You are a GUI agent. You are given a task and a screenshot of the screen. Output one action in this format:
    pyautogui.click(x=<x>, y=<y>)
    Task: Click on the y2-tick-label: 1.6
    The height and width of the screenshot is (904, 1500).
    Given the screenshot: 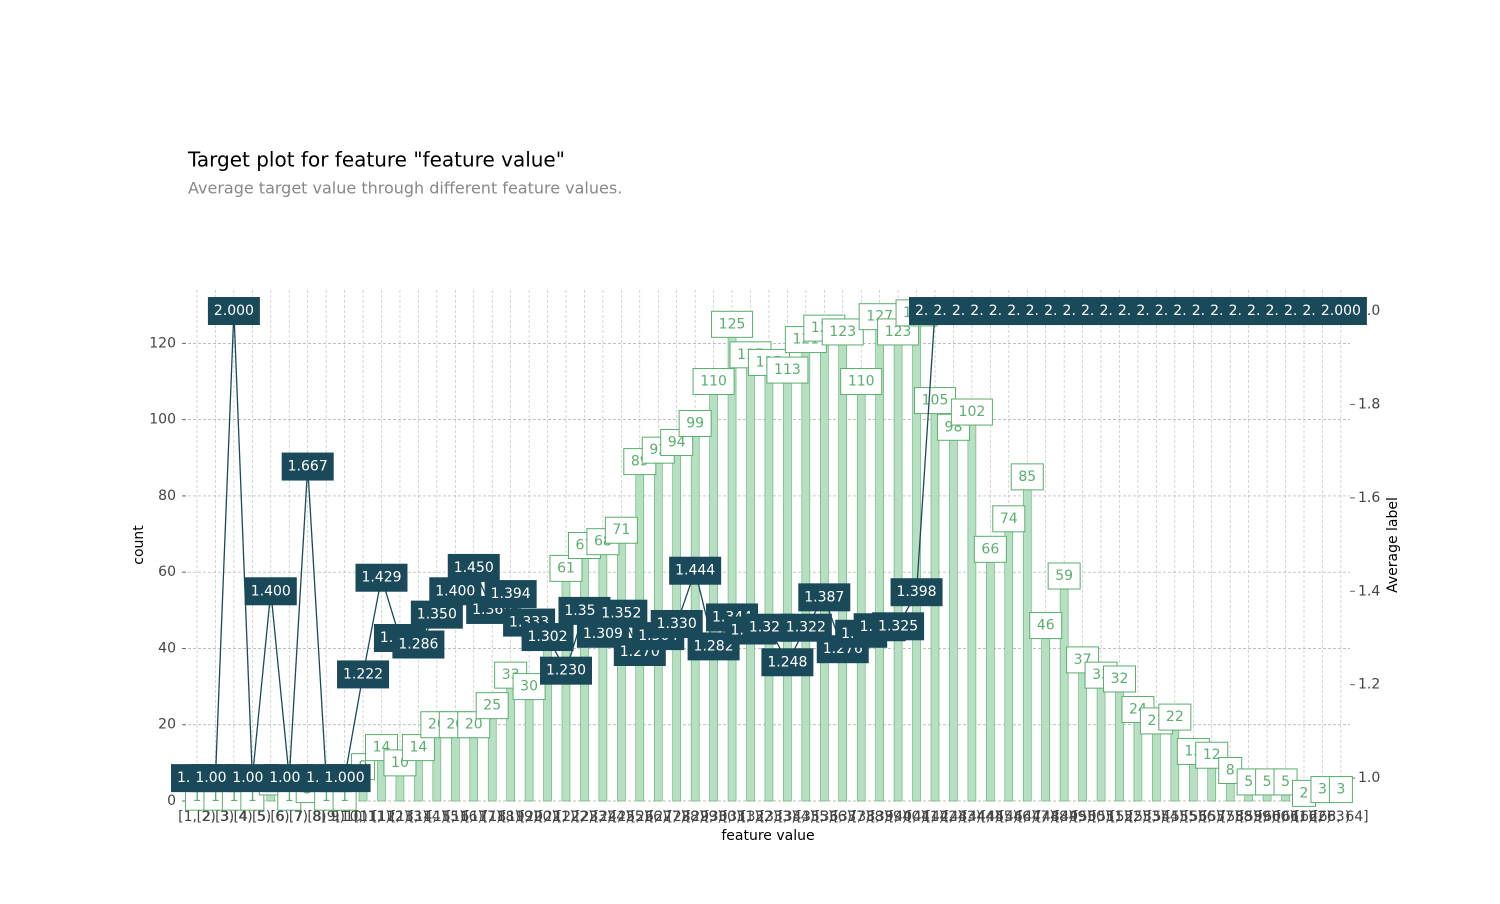 What is the action you would take?
    pyautogui.click(x=1369, y=498)
    